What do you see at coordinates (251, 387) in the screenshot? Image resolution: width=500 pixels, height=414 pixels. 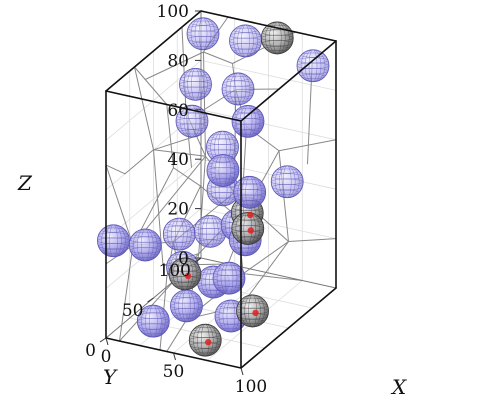 I see `x-tick-label: 100` at bounding box center [251, 387].